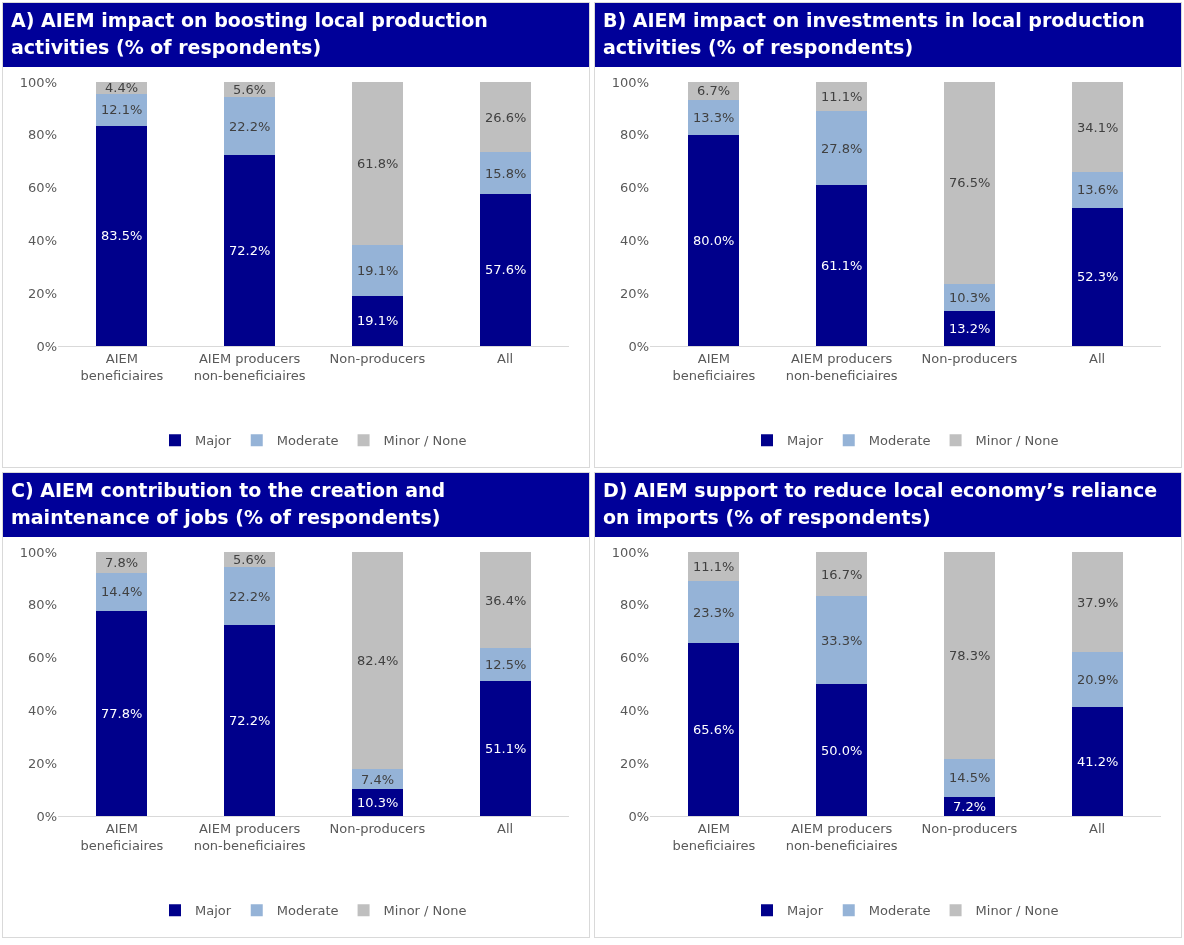 The image size is (1184, 945). What do you see at coordinates (970, 297) in the screenshot?
I see `data-label: 10.3%` at bounding box center [970, 297].